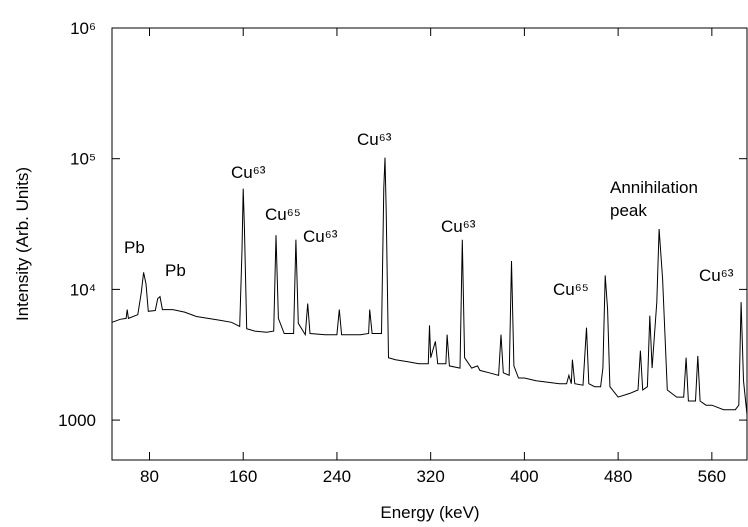  What do you see at coordinates (618, 476) in the screenshot?
I see `x-tick-label: 480` at bounding box center [618, 476].